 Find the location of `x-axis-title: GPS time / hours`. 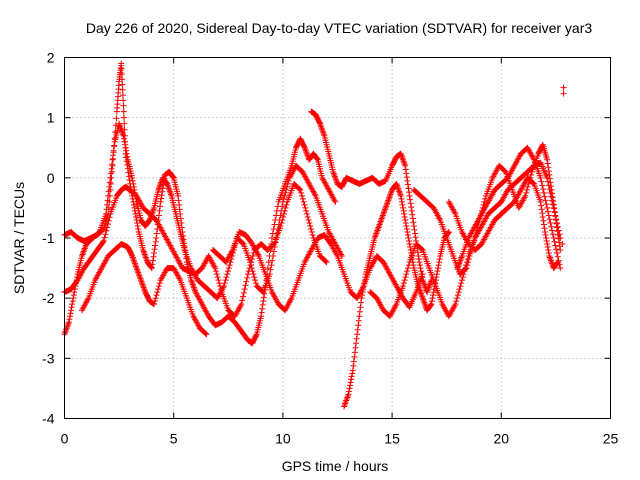

x-axis-title: GPS time / hours is located at coordinates (335, 466).